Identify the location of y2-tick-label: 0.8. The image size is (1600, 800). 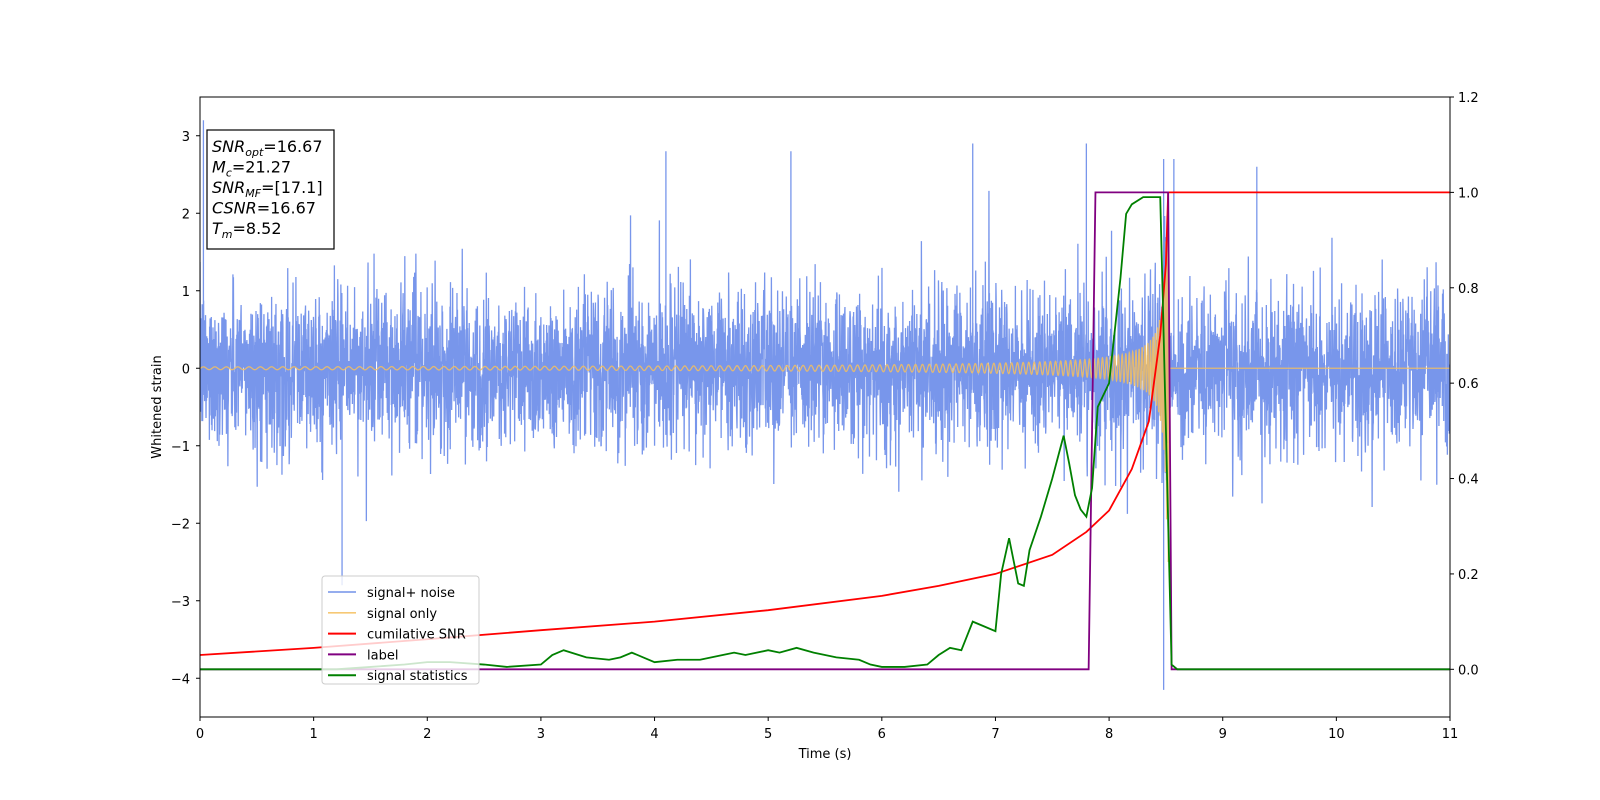
(1468, 289).